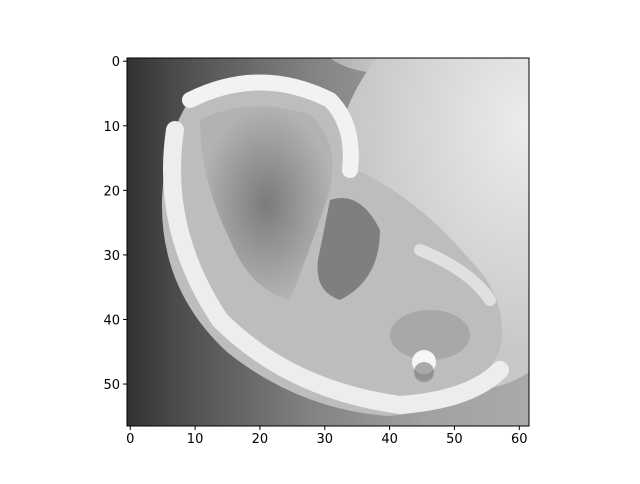 This screenshot has height=484, width=640. Describe the element at coordinates (324, 439) in the screenshot. I see `x-tick-label: 30` at that location.